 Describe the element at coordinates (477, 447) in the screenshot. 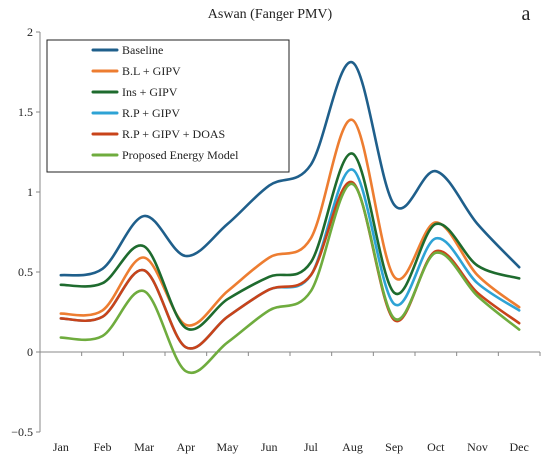

I see `x-tick-label: Nov` at that location.